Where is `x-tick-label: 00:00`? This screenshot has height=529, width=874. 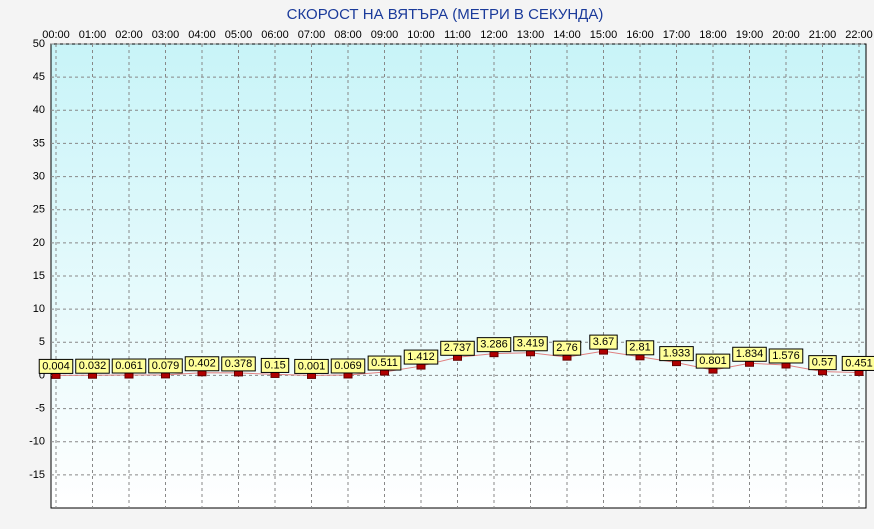
x-tick-label: 00:00 is located at coordinates (56, 35).